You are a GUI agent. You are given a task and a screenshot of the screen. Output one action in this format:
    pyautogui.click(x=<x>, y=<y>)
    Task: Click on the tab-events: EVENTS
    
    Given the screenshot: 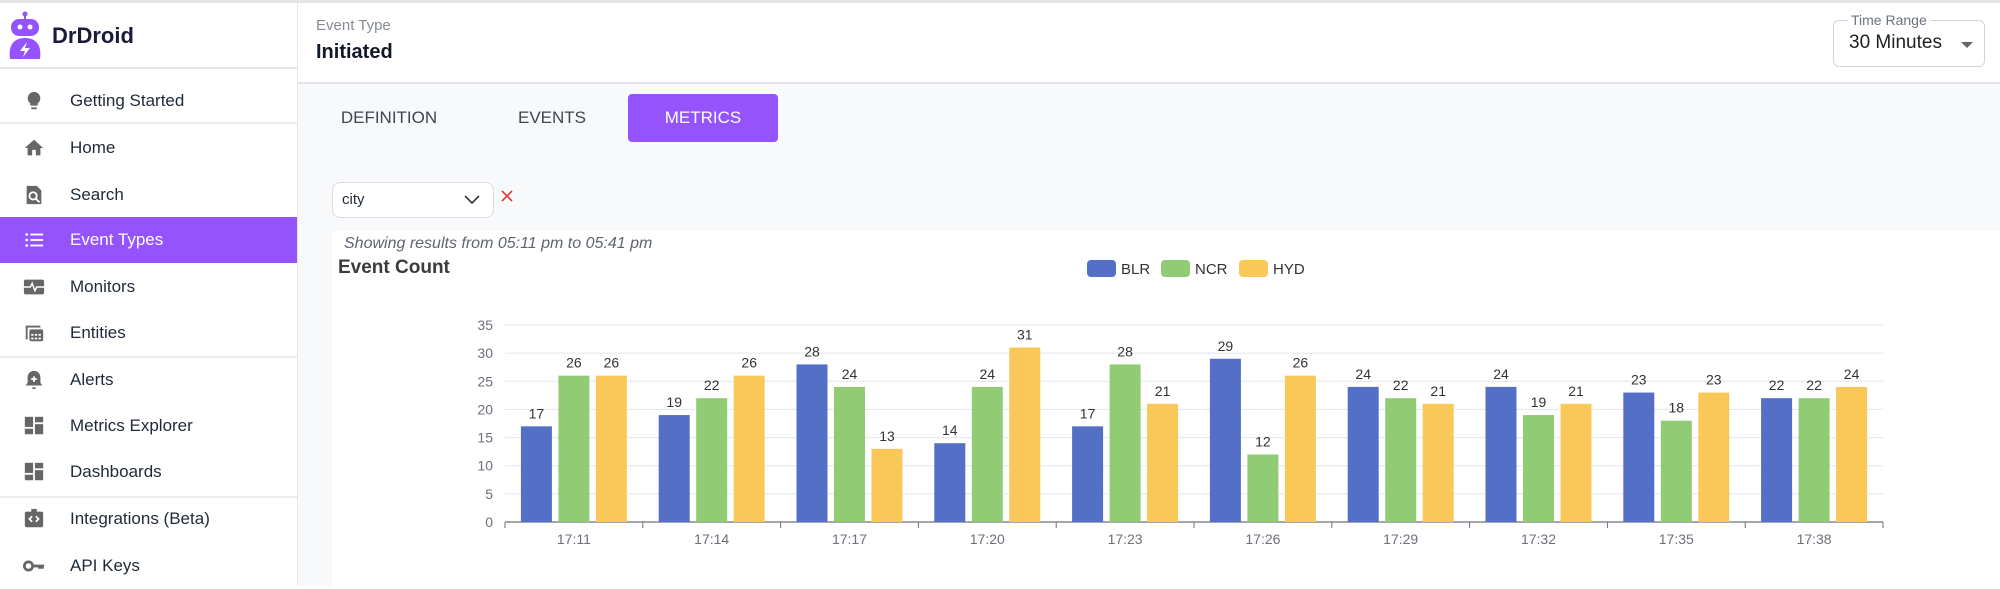 What is the action you would take?
    pyautogui.click(x=552, y=117)
    